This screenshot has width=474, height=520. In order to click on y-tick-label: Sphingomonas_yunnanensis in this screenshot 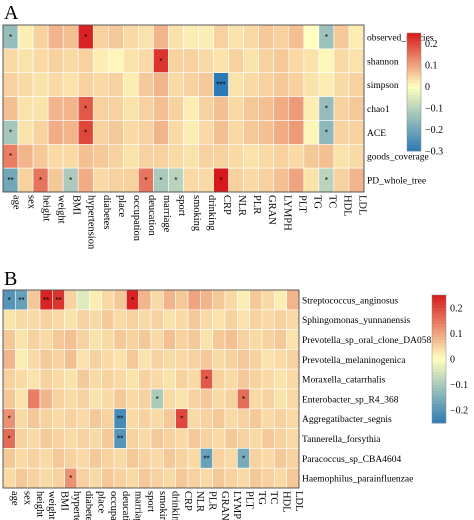, I will do `click(356, 321)`.